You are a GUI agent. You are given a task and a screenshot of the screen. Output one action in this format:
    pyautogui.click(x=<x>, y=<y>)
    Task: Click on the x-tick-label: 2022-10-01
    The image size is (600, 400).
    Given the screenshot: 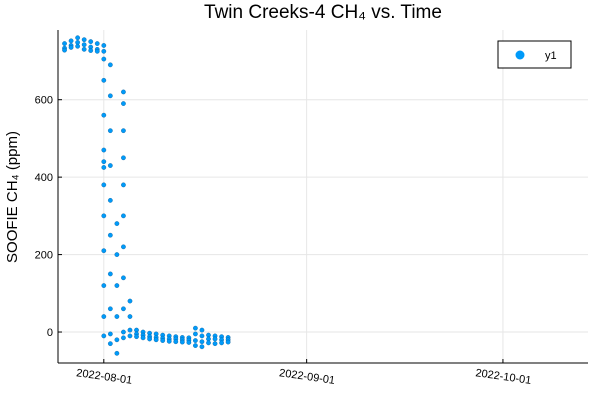 What is the action you would take?
    pyautogui.click(x=503, y=377)
    